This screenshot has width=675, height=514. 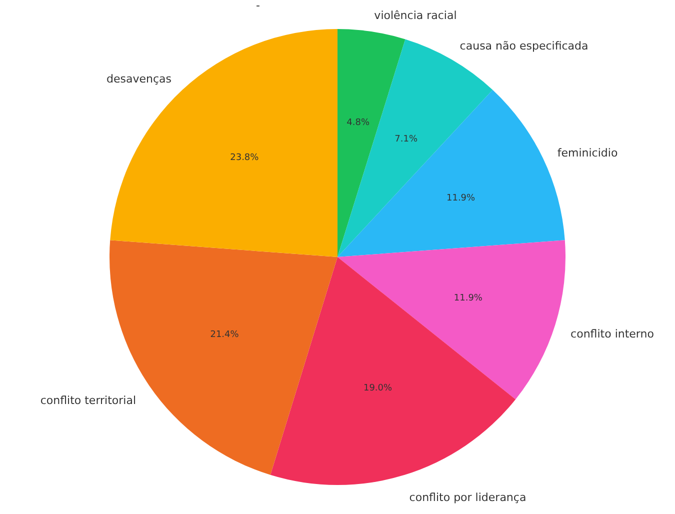 What do you see at coordinates (378, 389) in the screenshot?
I see `data-label: 19.0%` at bounding box center [378, 389].